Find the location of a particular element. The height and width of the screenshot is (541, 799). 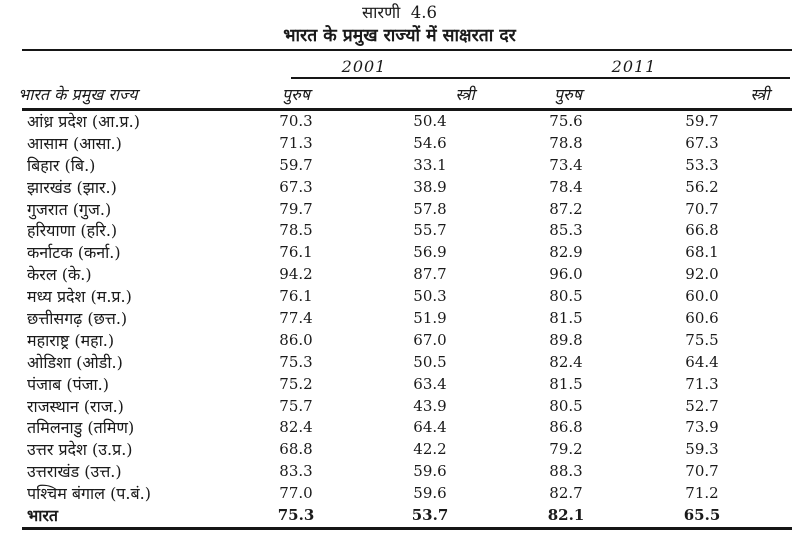

year-group-2011: 2011 is located at coordinates (634, 66).